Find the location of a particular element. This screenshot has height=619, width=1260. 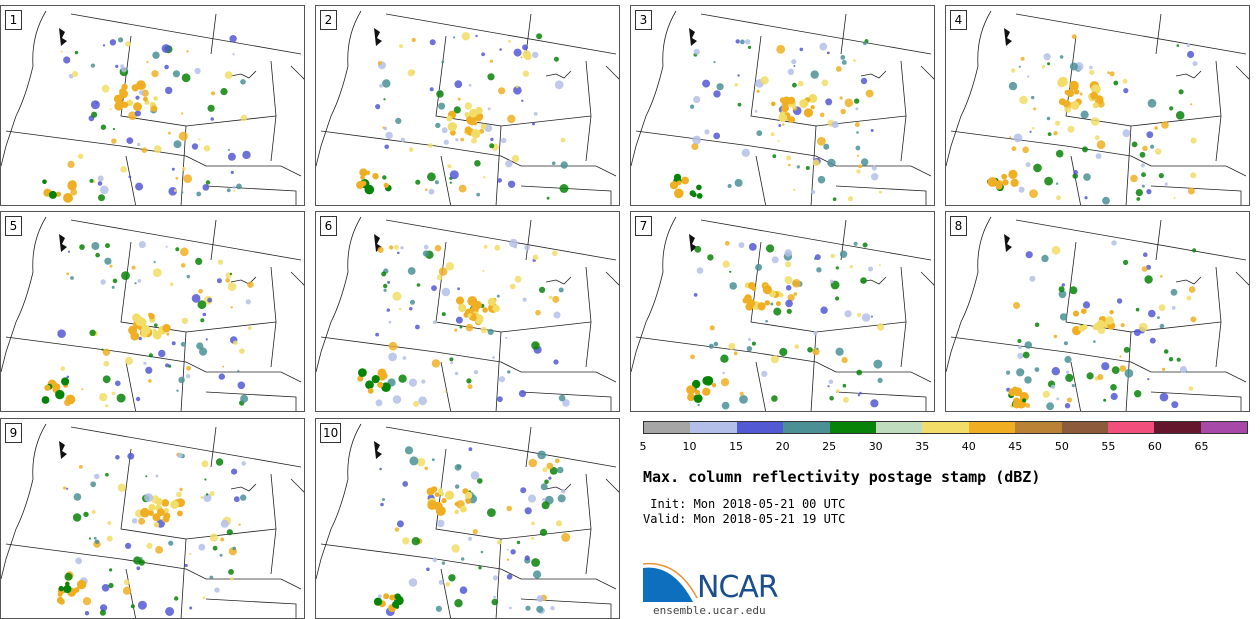

colorbar-tick-label: 55 is located at coordinates (1108, 446).